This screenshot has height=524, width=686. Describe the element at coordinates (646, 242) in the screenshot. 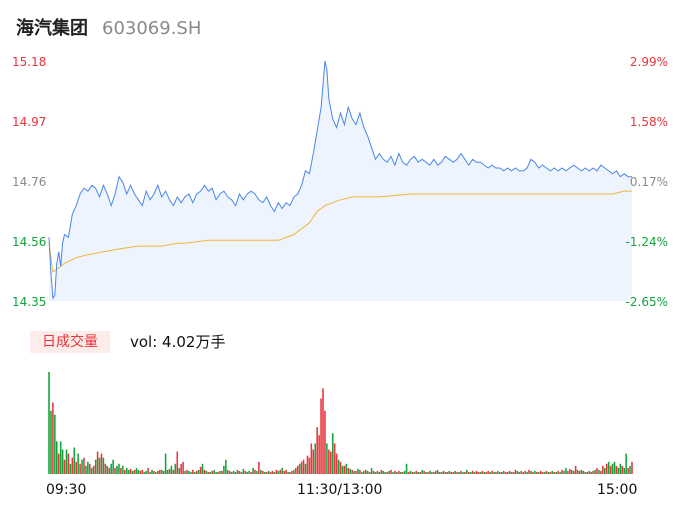

I see `y-tick-pct-4: -1.24%` at that location.